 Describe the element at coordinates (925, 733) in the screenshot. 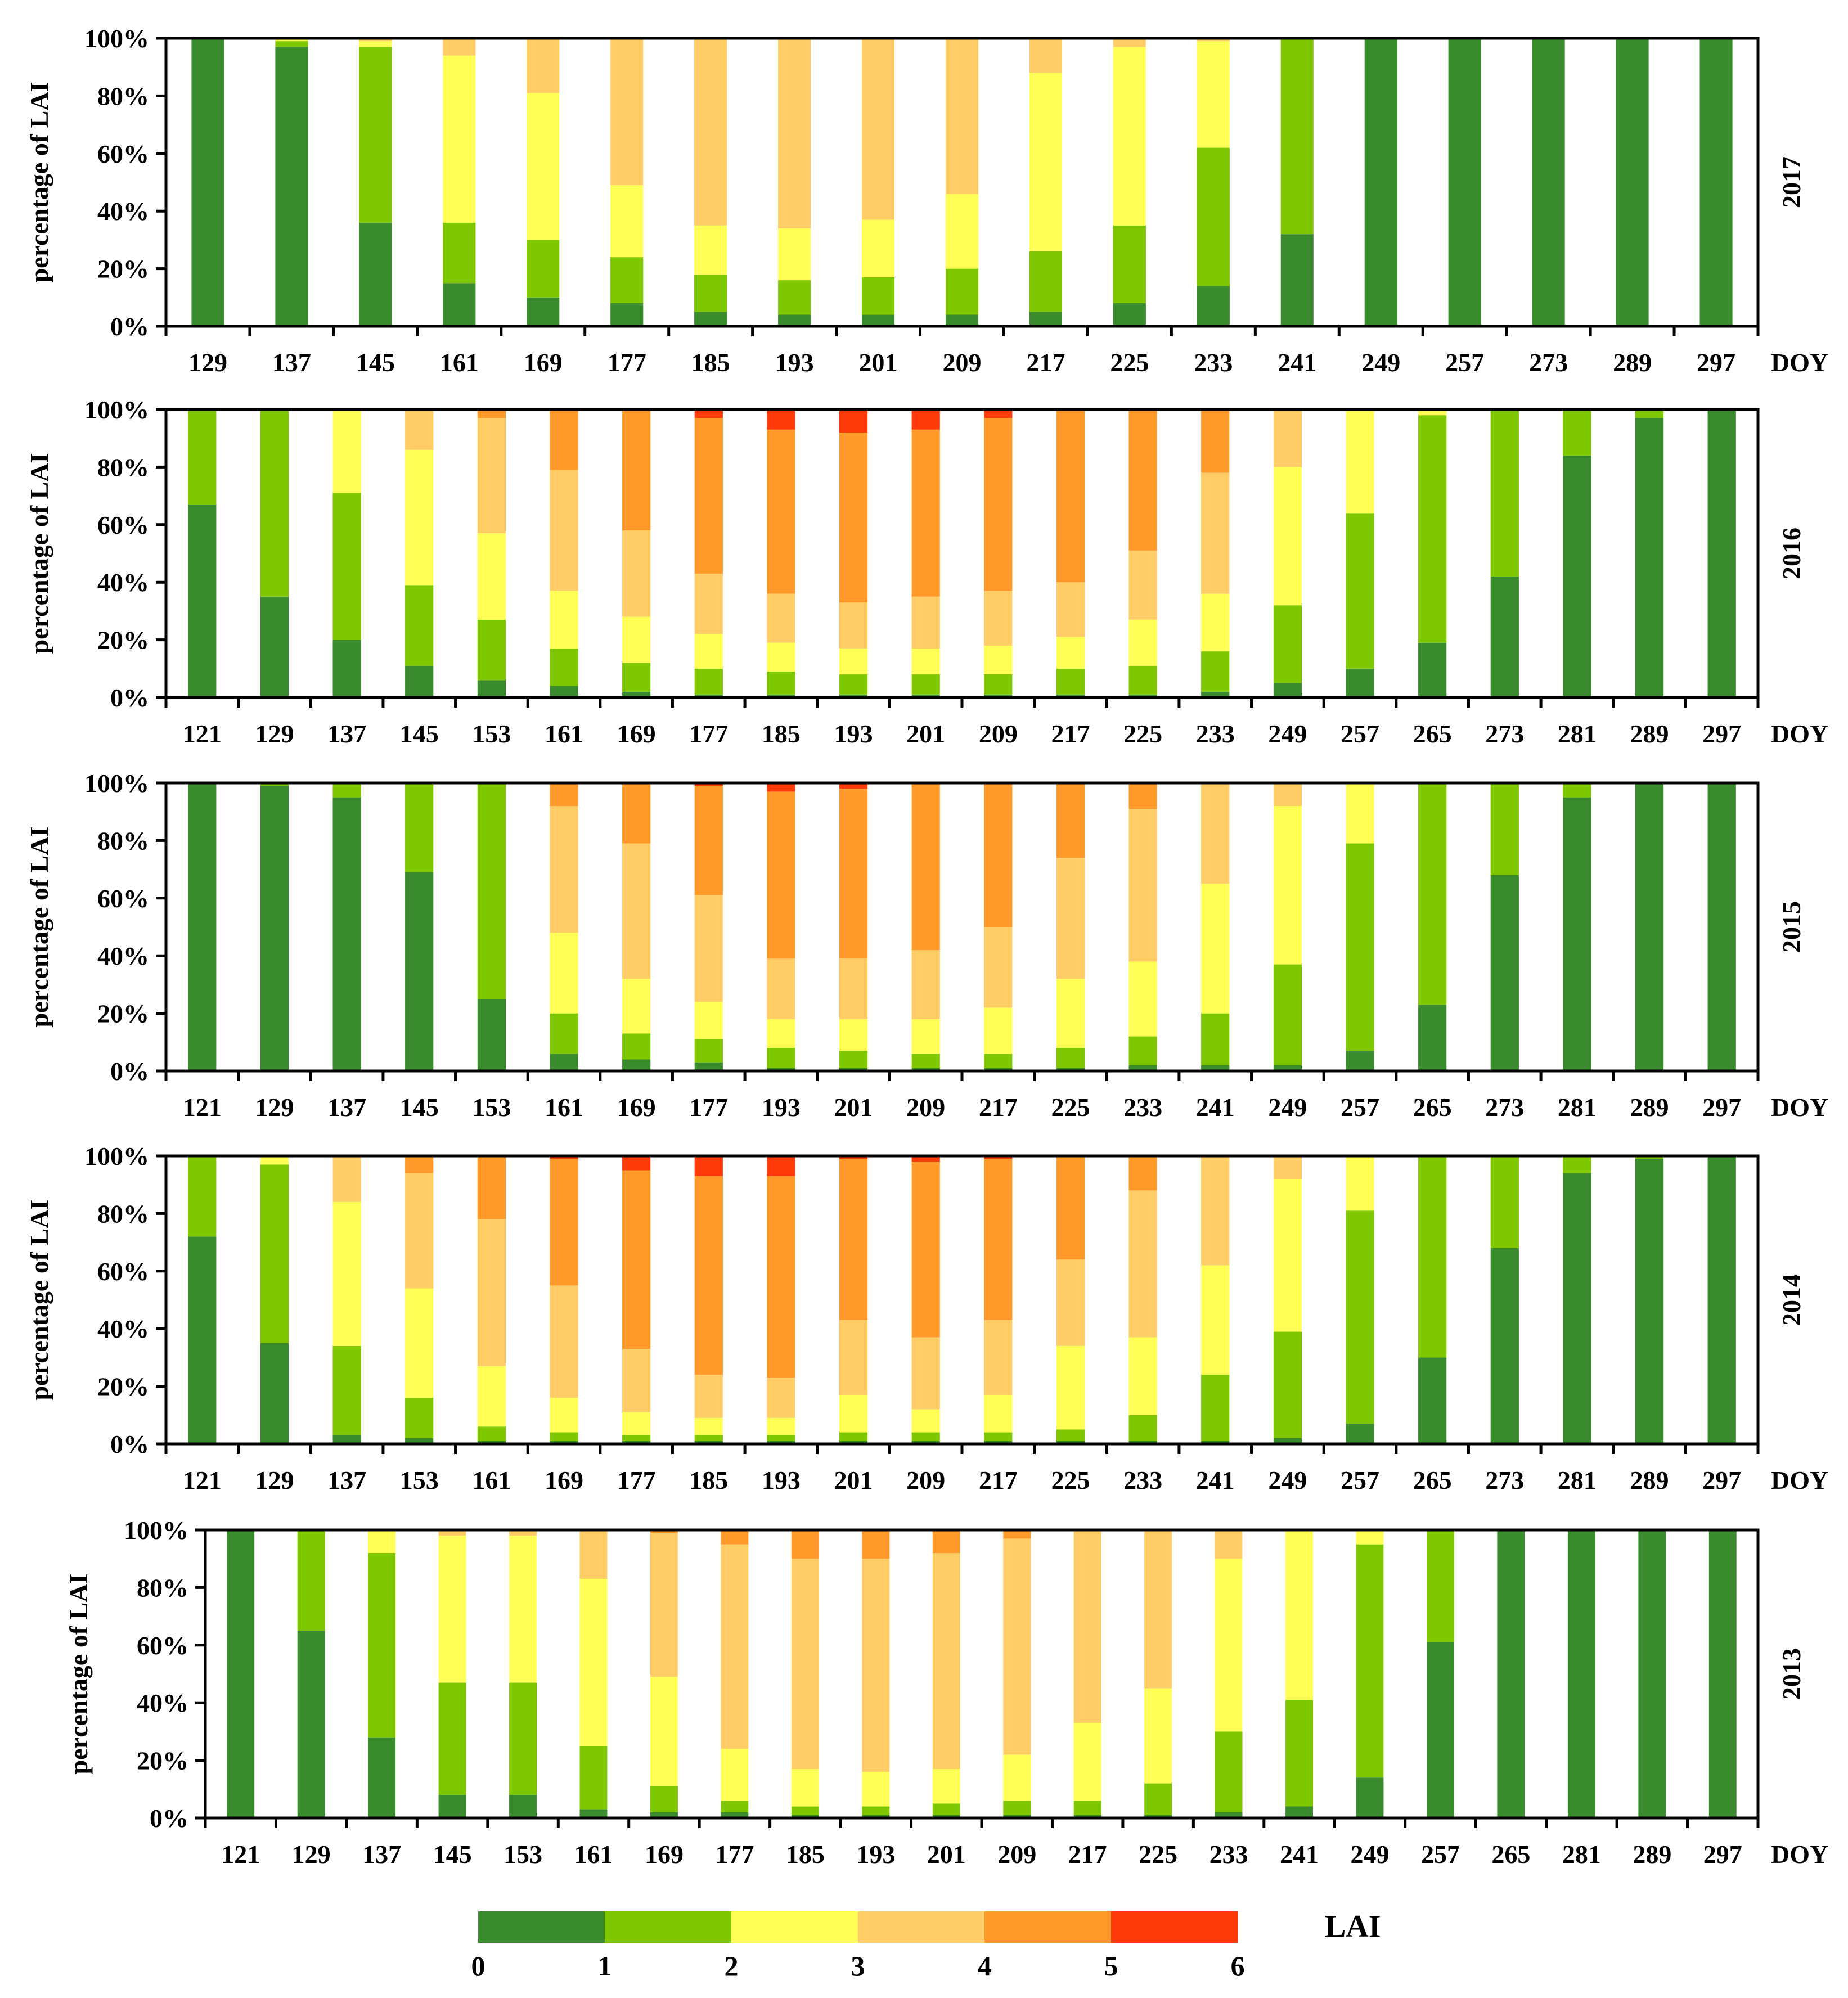

I see `x-tick-label: 201` at that location.